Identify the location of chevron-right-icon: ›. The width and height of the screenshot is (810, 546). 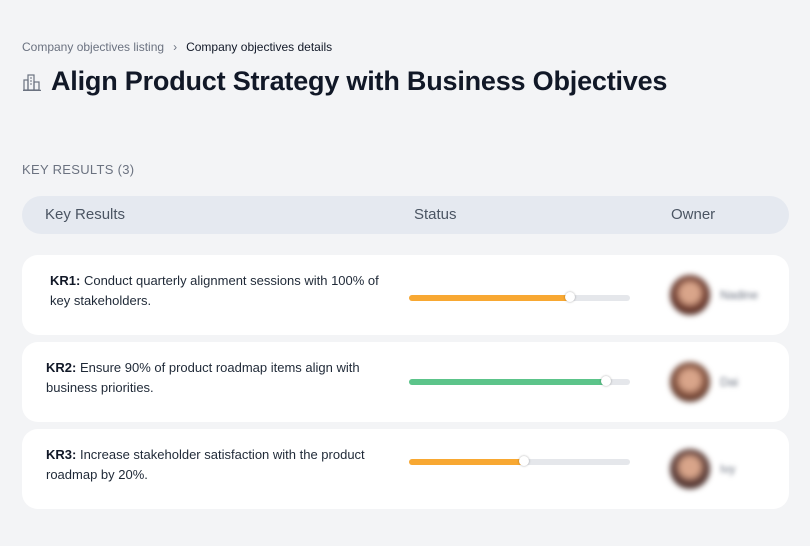
(175, 47).